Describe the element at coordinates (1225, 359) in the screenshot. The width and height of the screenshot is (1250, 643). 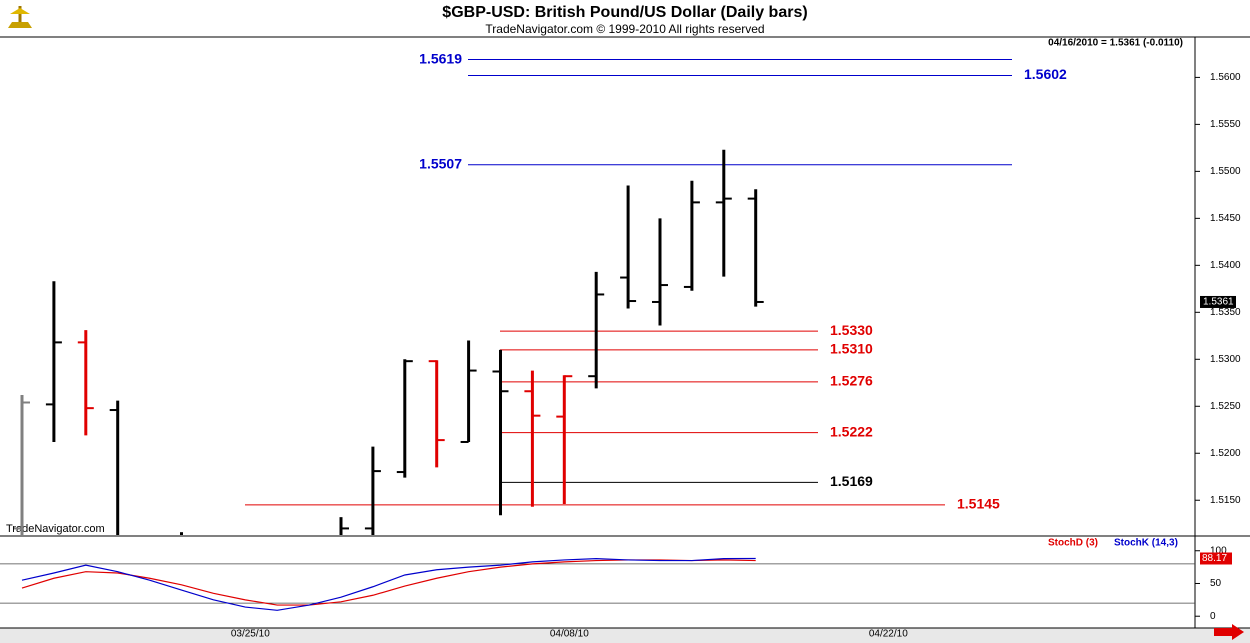
I see `y-tick-label: 1.5300` at that location.